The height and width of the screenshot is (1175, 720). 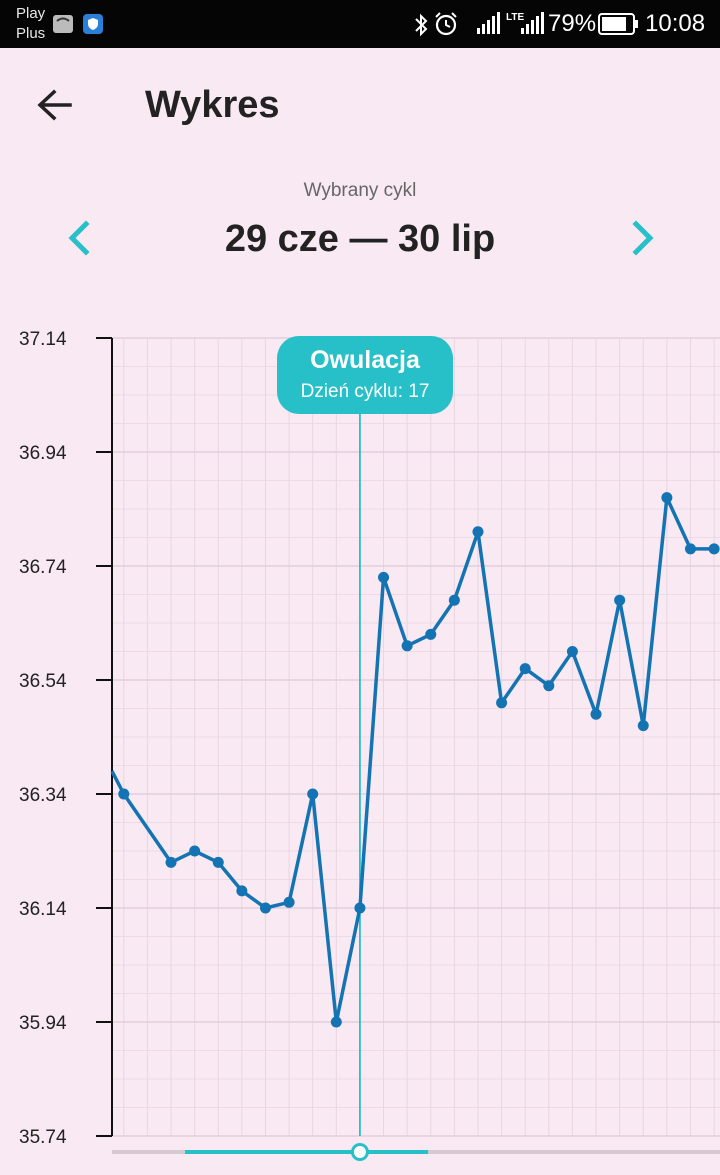 I want to click on battery-icon, so click(x=619, y=26).